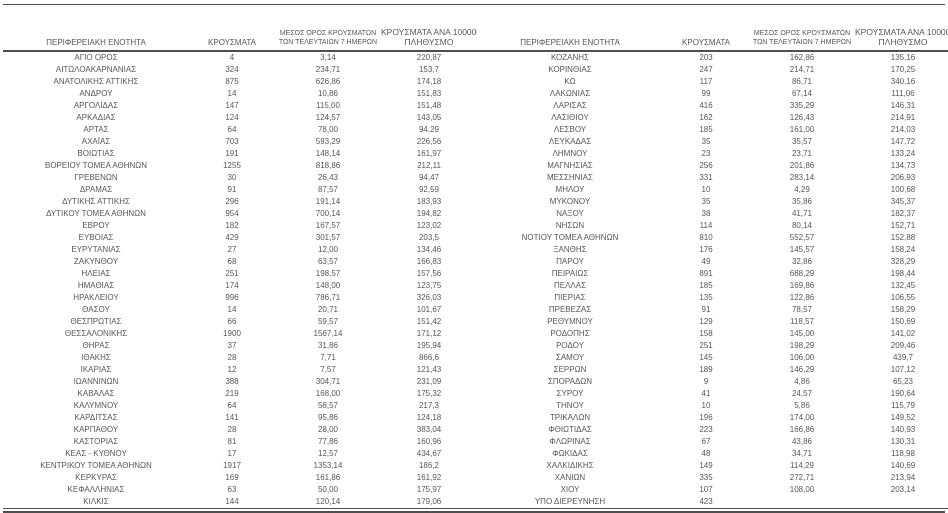 Image resolution: width=948 pixels, height=513 pixels. I want to click on region-name-cell: ΛΕΣΒΟΥ, so click(570, 129).